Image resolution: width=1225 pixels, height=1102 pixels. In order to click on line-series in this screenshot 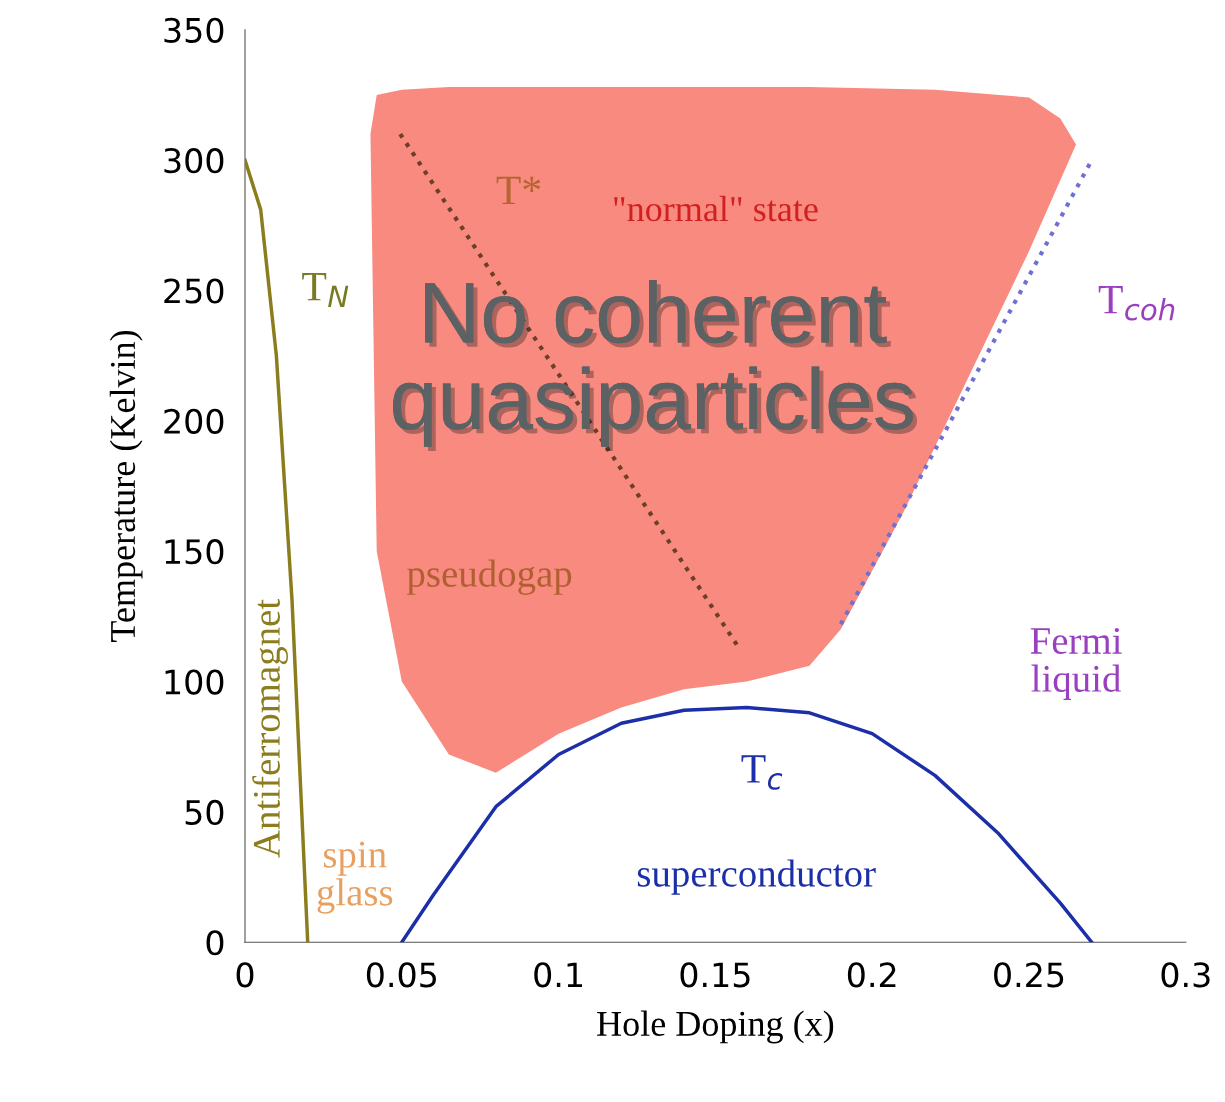, I will do `click(747, 824)`.